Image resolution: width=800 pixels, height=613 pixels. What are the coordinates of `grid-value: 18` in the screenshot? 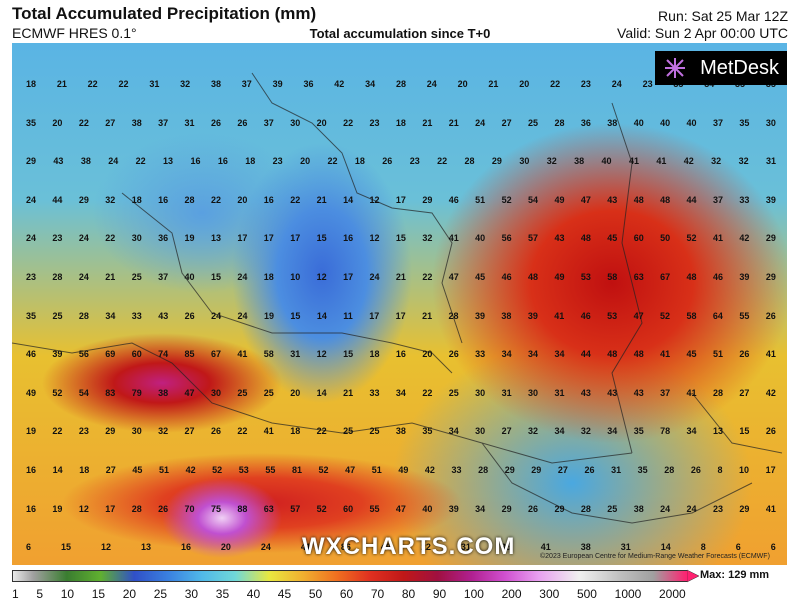 It's located at (31, 84).